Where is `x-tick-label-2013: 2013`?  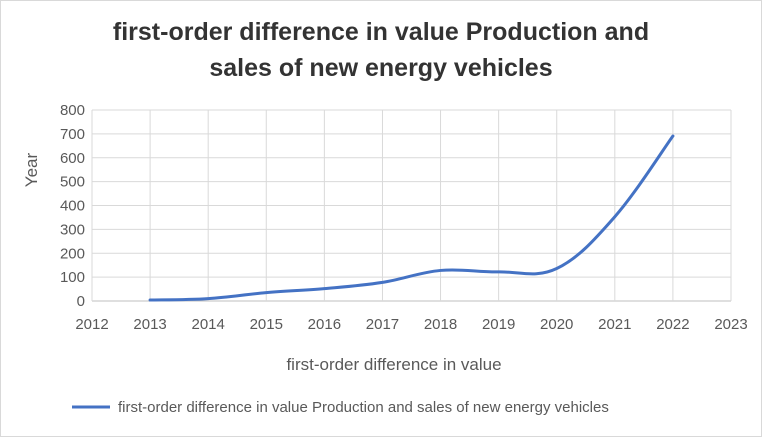 x-tick-label-2013: 2013 is located at coordinates (149, 324).